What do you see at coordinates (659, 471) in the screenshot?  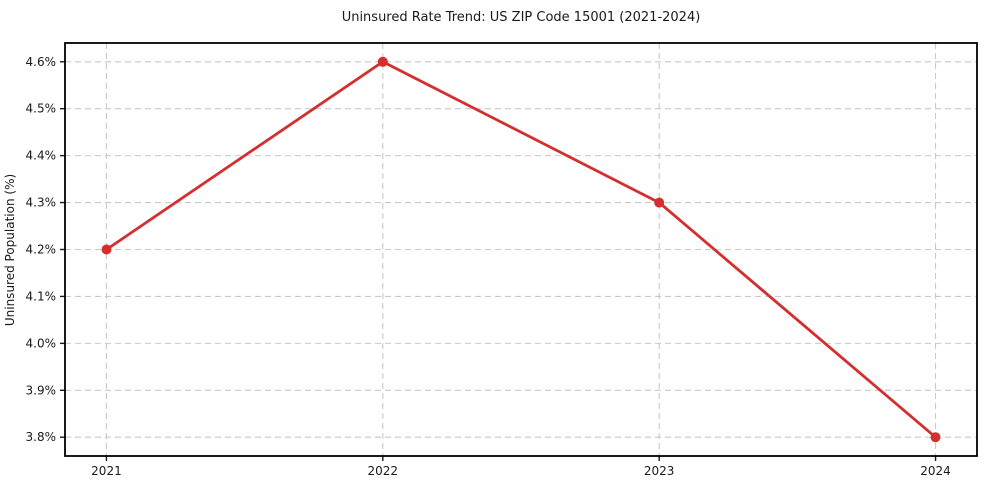 I see `x-tick-label: 2023` at bounding box center [659, 471].